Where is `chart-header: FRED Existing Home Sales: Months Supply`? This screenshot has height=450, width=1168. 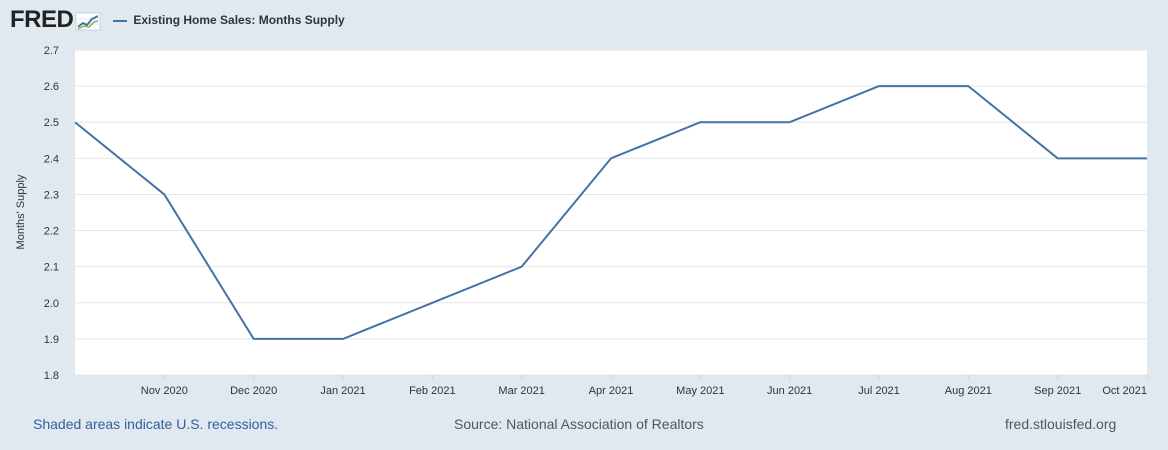 chart-header: FRED Existing Home Sales: Months Supply is located at coordinates (177, 20).